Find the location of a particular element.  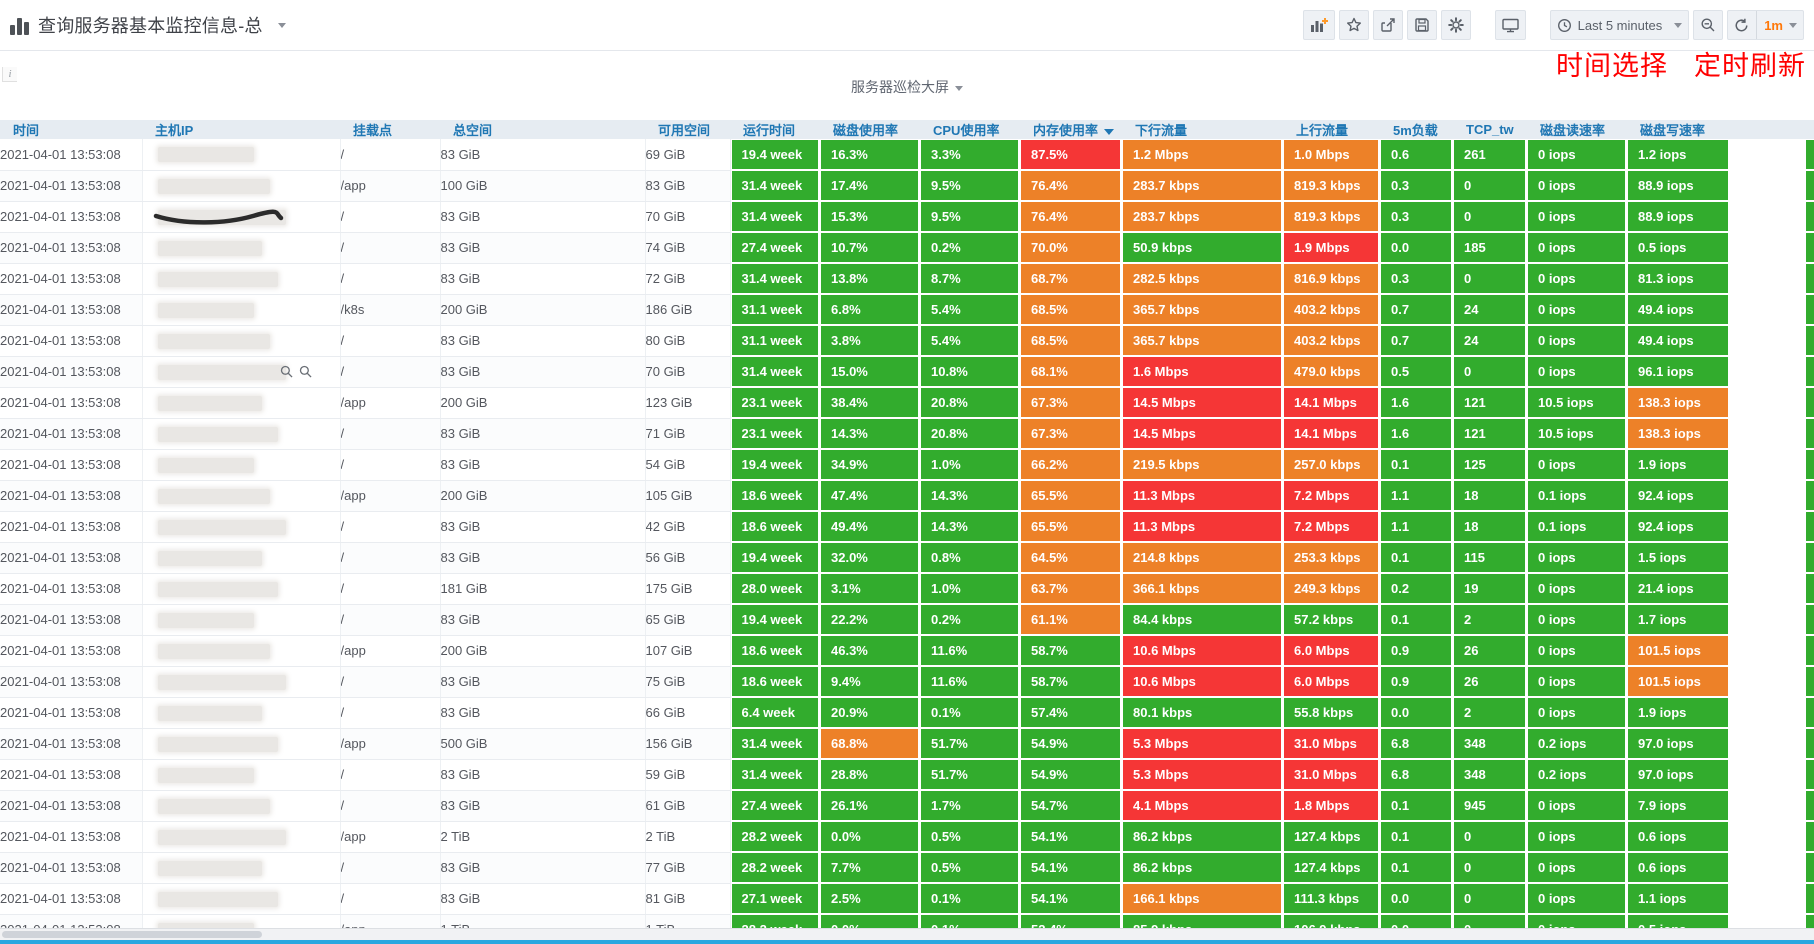

col-header-overflow is located at coordinates (1772, 129).